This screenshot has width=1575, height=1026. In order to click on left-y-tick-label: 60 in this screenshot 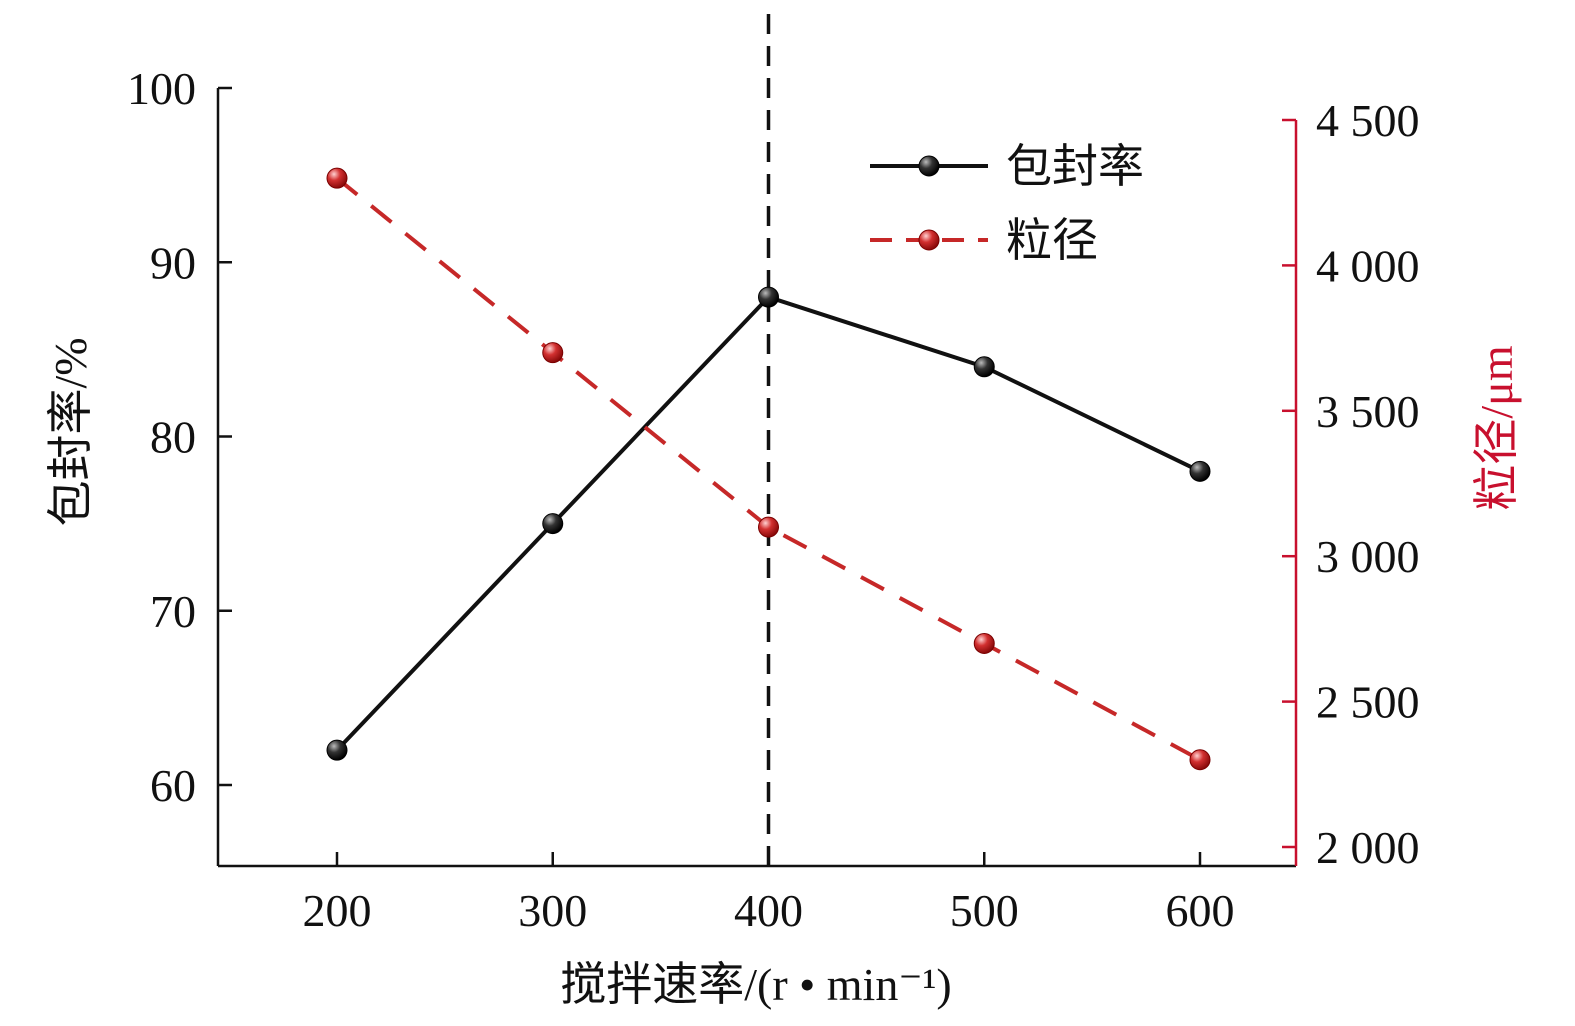, I will do `click(173, 785)`.